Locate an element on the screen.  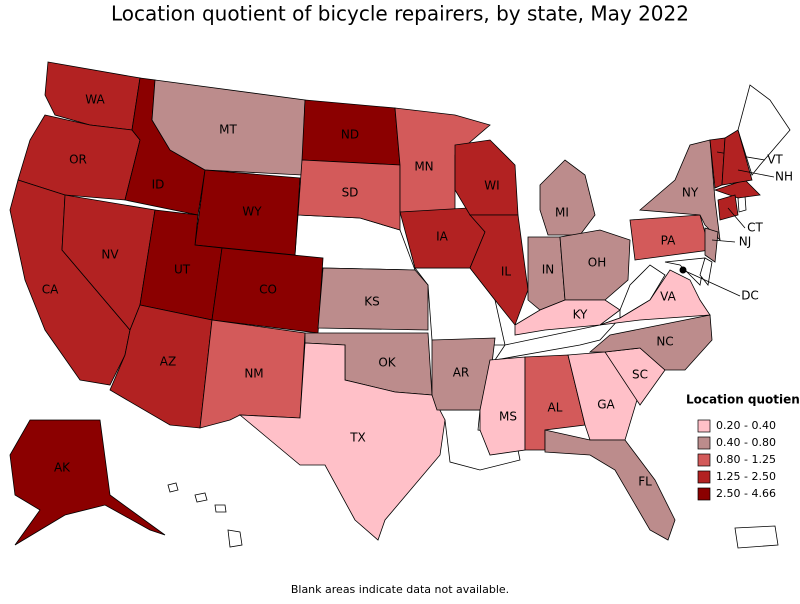
state-label: KS is located at coordinates (372, 302).